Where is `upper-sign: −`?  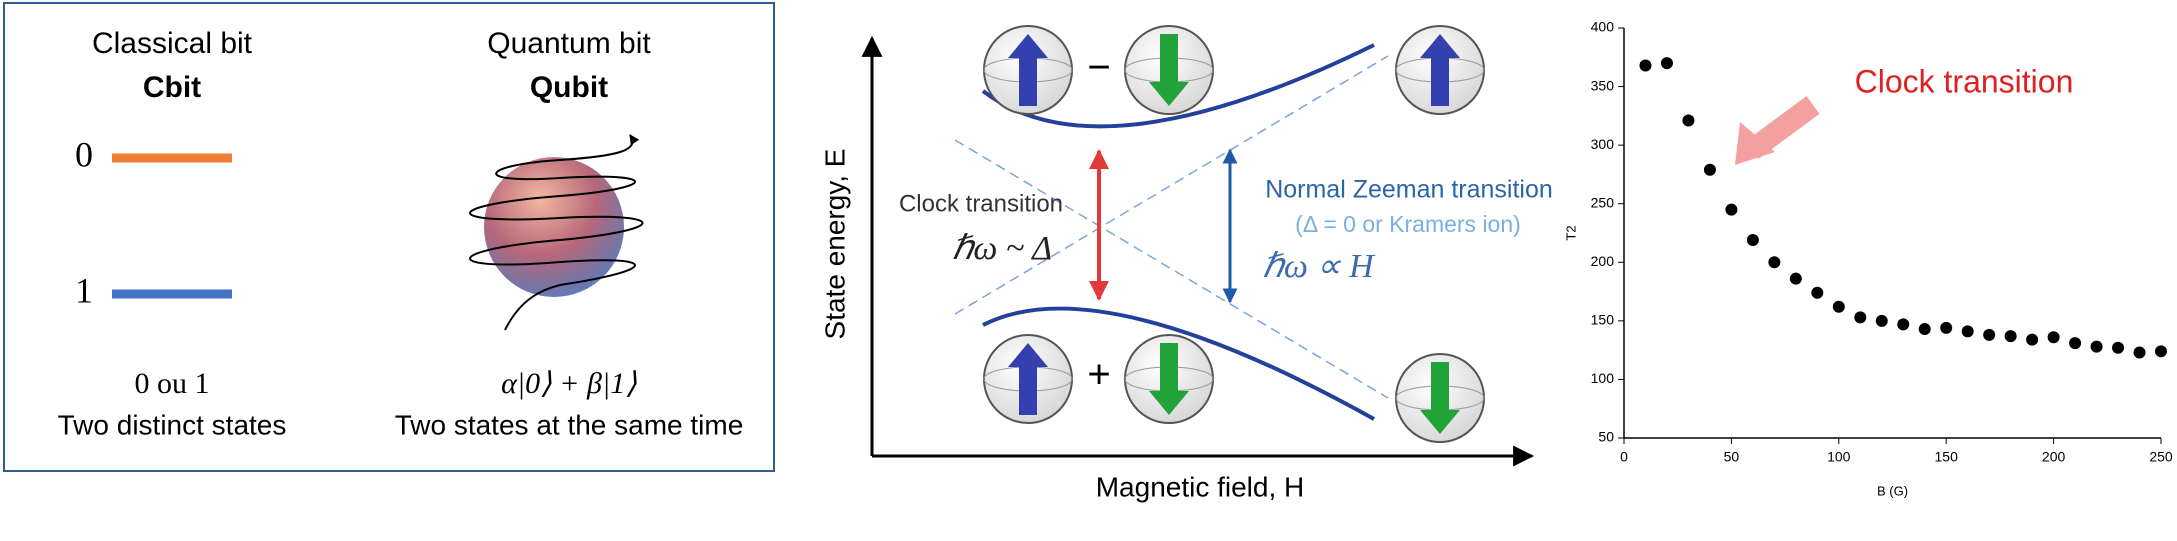
upper-sign: − is located at coordinates (1098, 68).